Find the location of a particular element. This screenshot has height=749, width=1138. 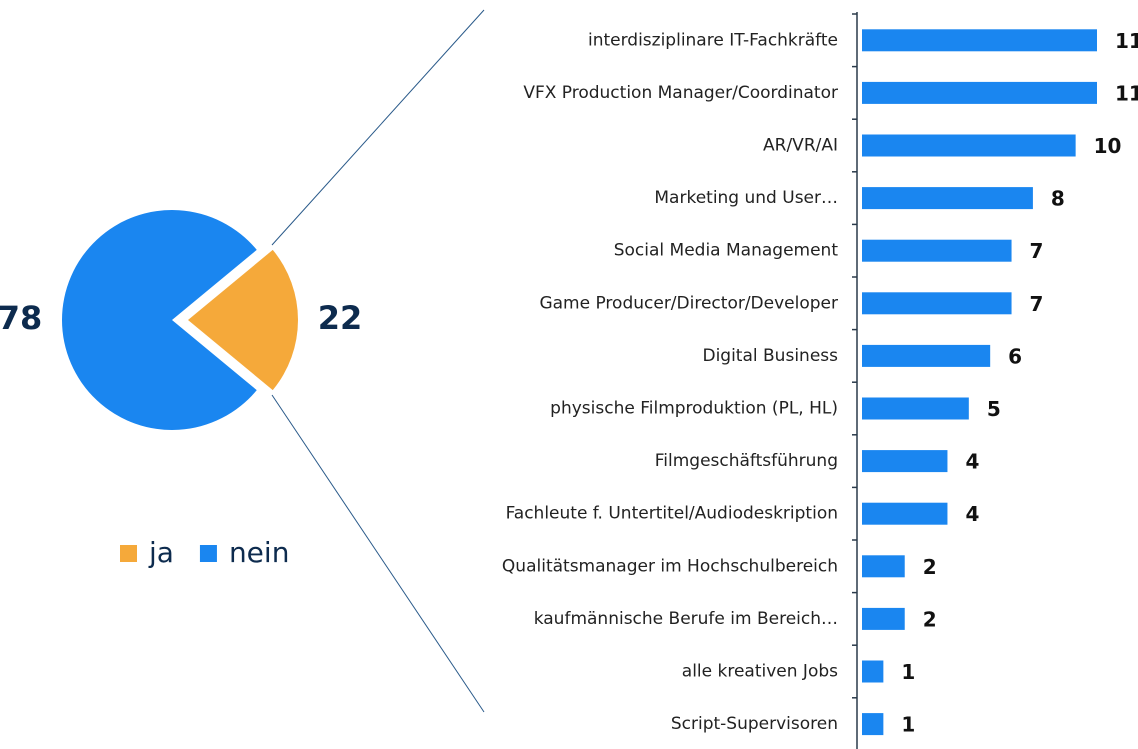

category-label: Social Media Management is located at coordinates (726, 251).